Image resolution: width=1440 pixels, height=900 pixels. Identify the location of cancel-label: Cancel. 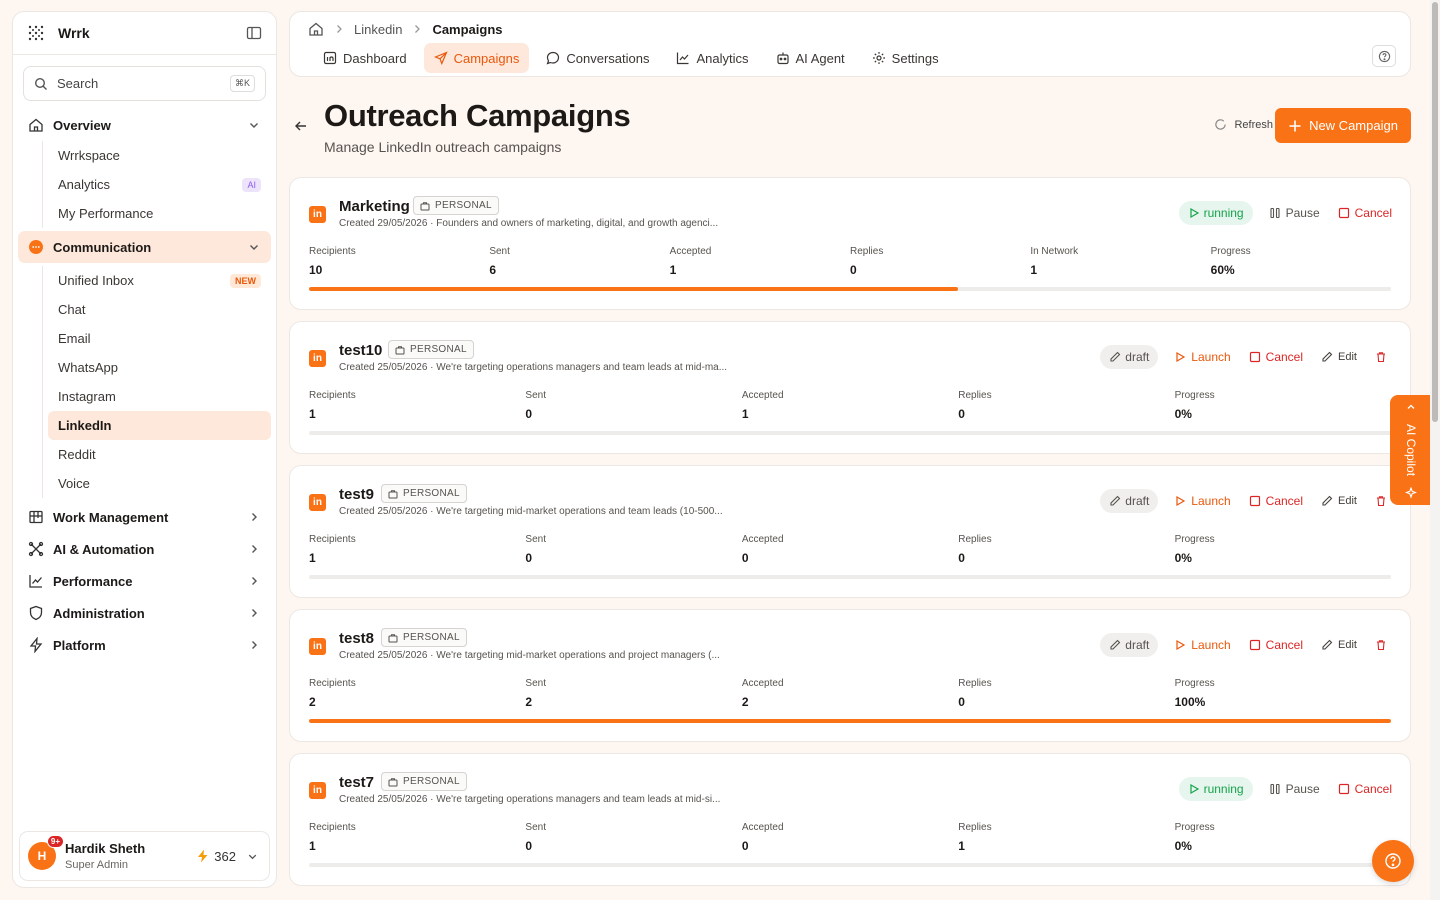
(1373, 213).